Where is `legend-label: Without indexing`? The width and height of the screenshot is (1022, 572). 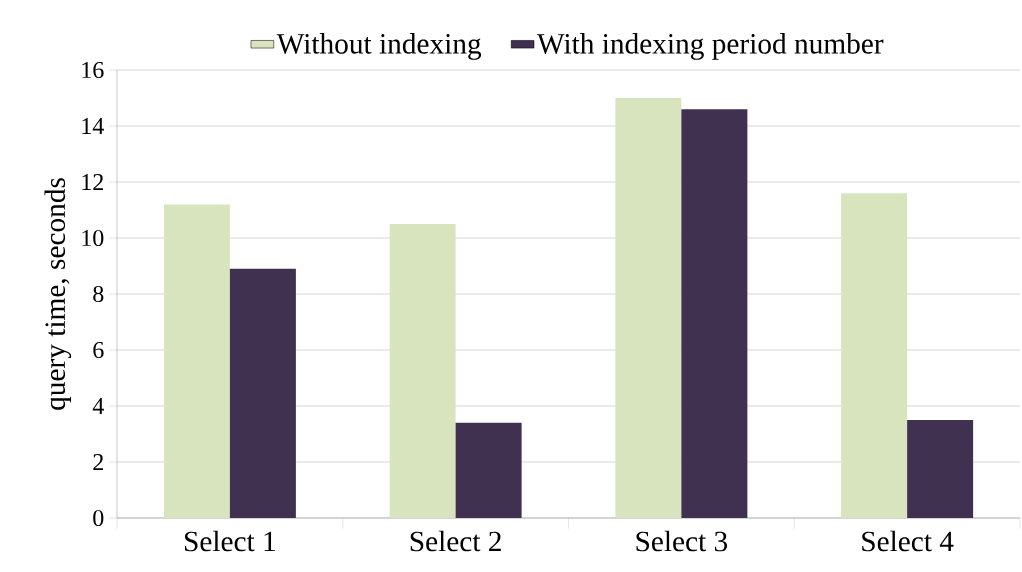
legend-label: Without indexing is located at coordinates (379, 46).